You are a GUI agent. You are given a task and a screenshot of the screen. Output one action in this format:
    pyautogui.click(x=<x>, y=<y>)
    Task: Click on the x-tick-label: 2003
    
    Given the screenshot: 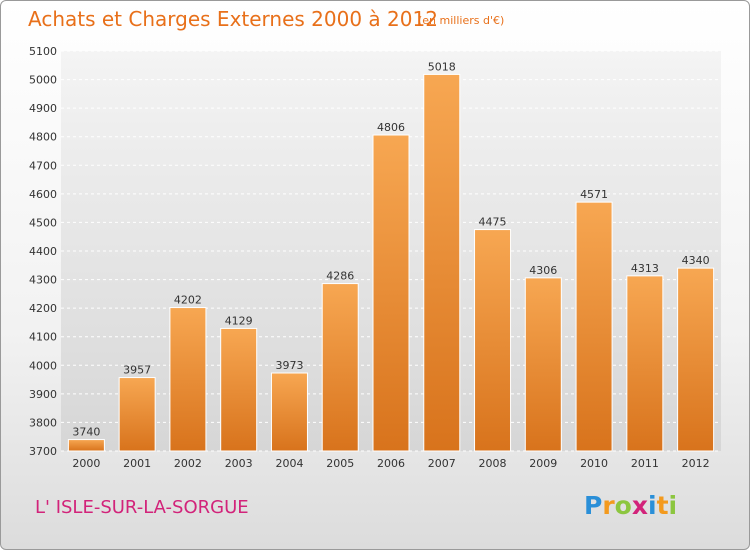 What is the action you would take?
    pyautogui.click(x=239, y=463)
    